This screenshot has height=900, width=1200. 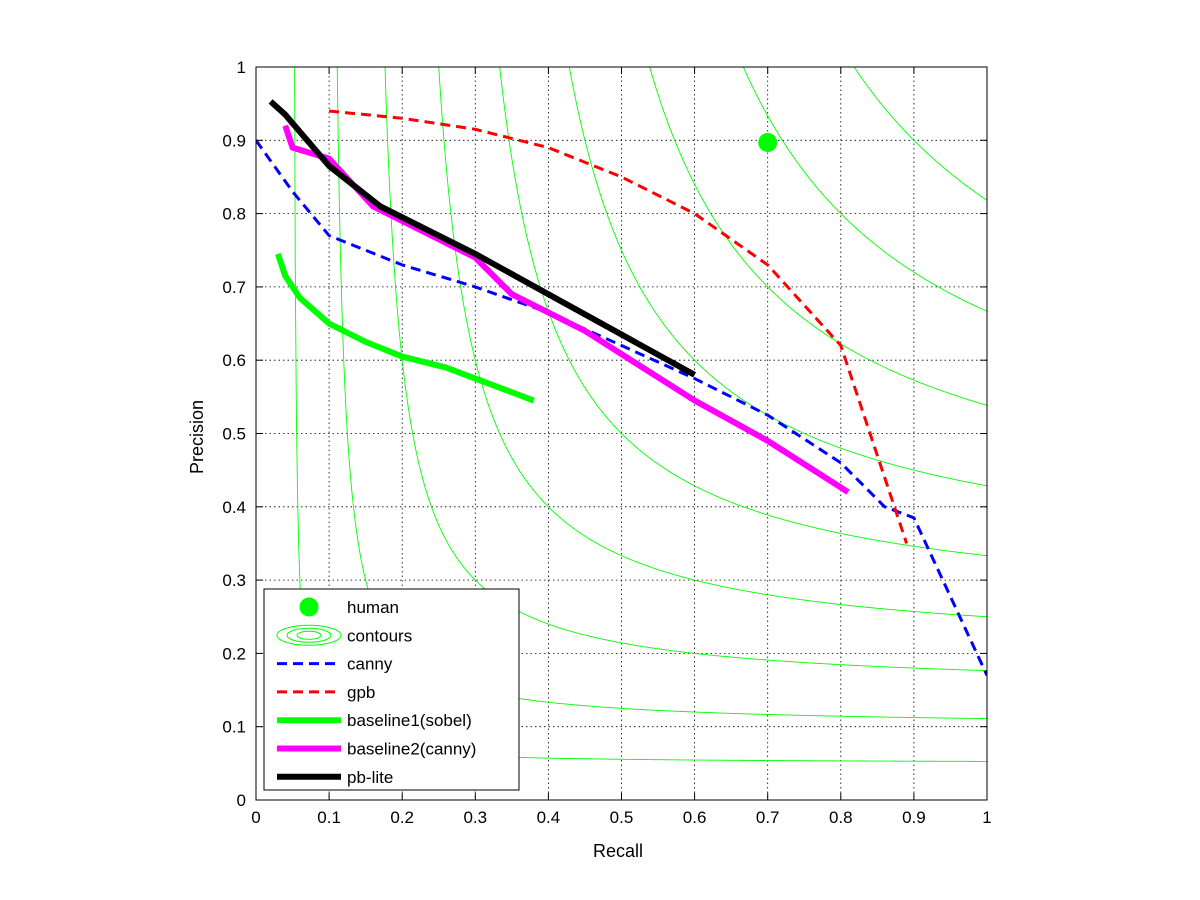 What do you see at coordinates (622, 817) in the screenshot?
I see `x-tick-label: 0.5` at bounding box center [622, 817].